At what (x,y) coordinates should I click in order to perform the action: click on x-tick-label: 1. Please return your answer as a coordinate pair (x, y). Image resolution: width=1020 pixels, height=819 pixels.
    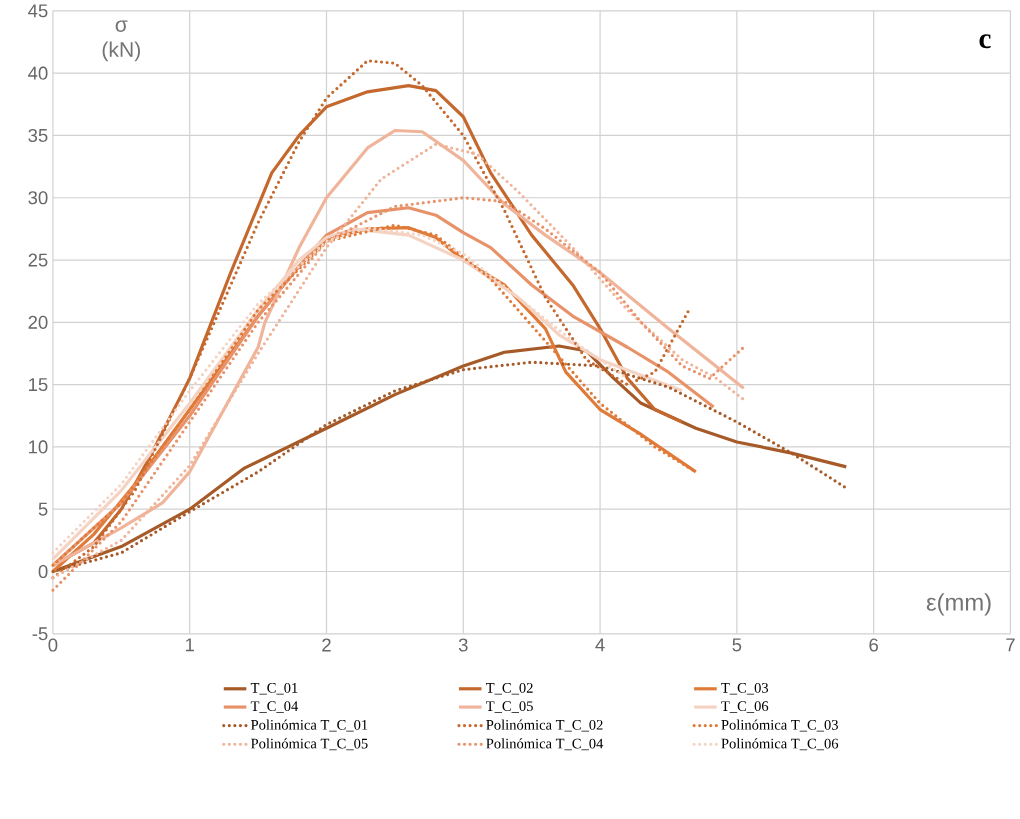
    Looking at the image, I should click on (189, 645).